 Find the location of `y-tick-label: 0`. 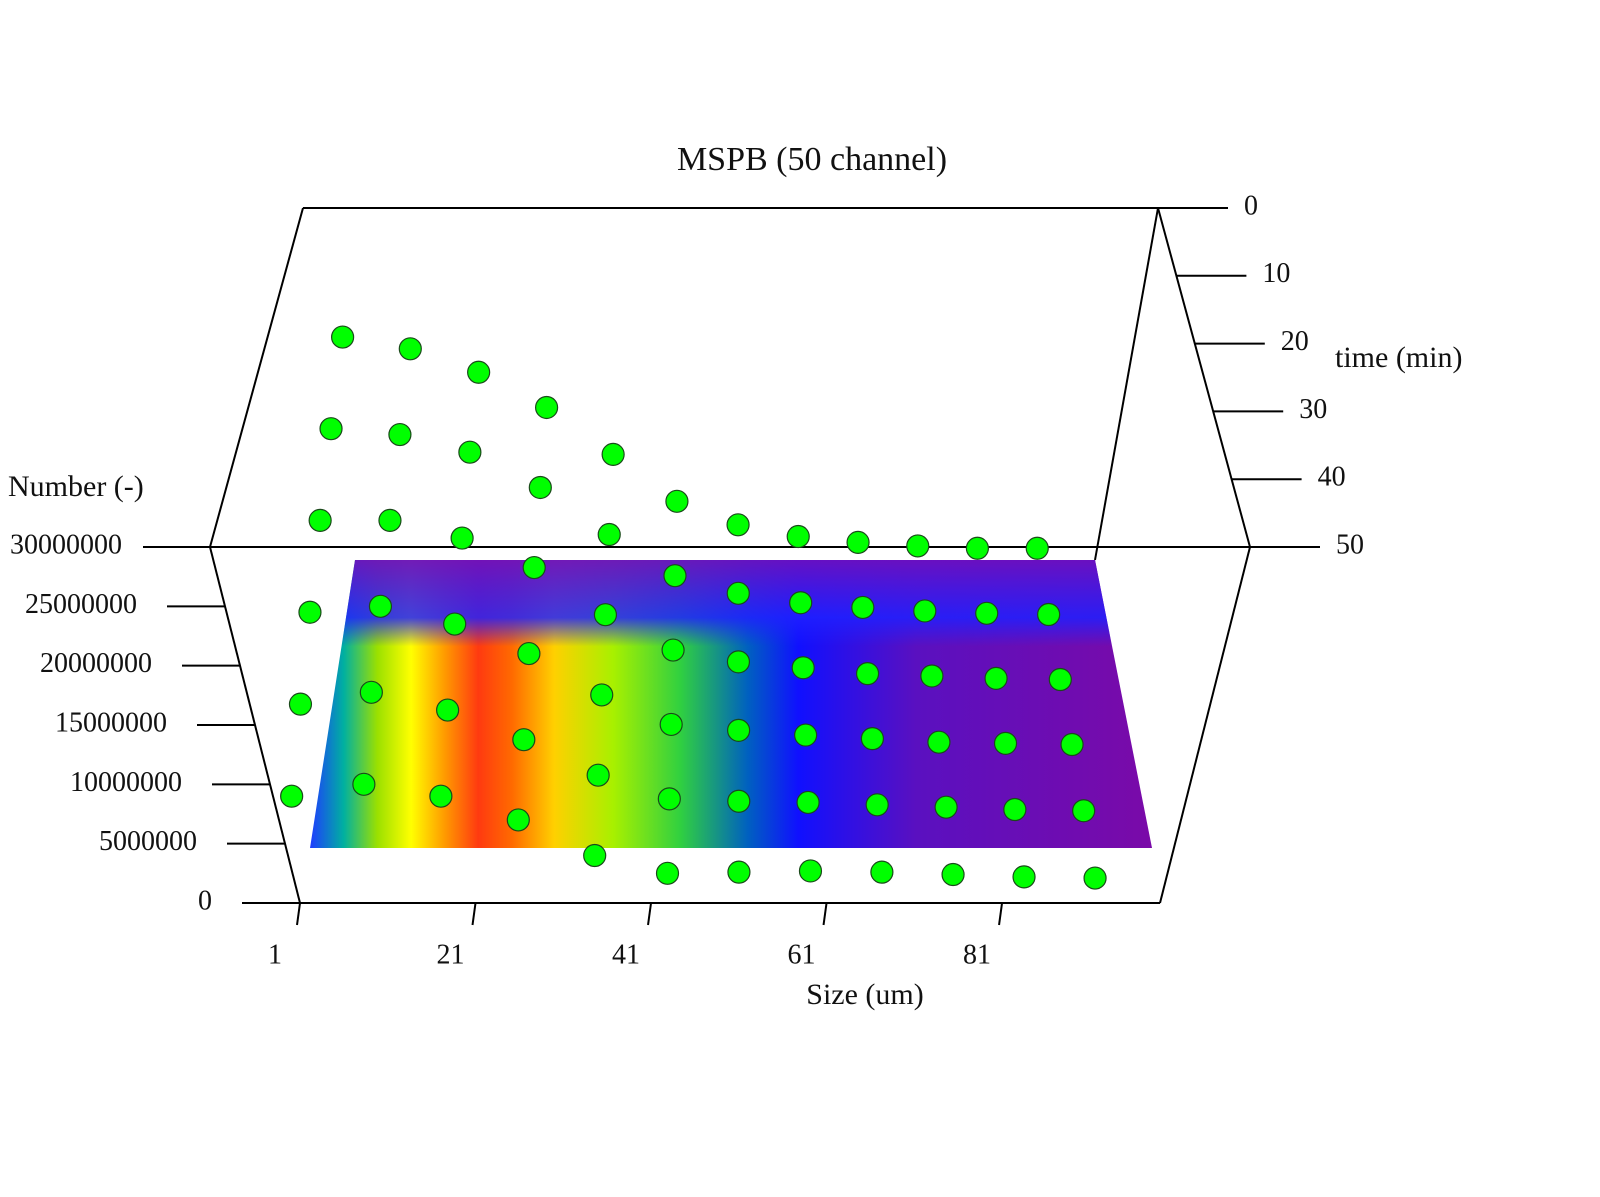

y-tick-label: 0 is located at coordinates (1251, 205).